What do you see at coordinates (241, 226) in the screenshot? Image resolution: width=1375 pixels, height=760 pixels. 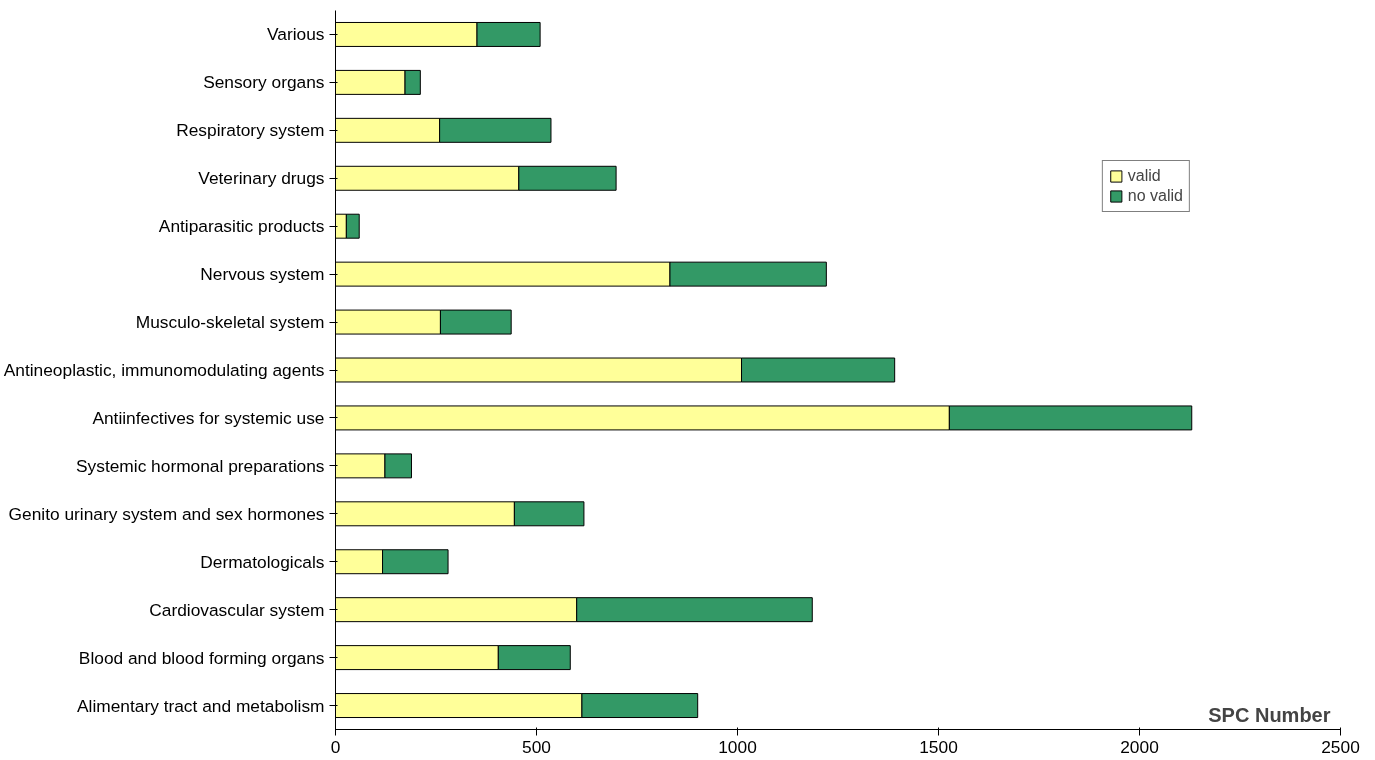 I see `y-tick-label: Antiparasitic products` at bounding box center [241, 226].